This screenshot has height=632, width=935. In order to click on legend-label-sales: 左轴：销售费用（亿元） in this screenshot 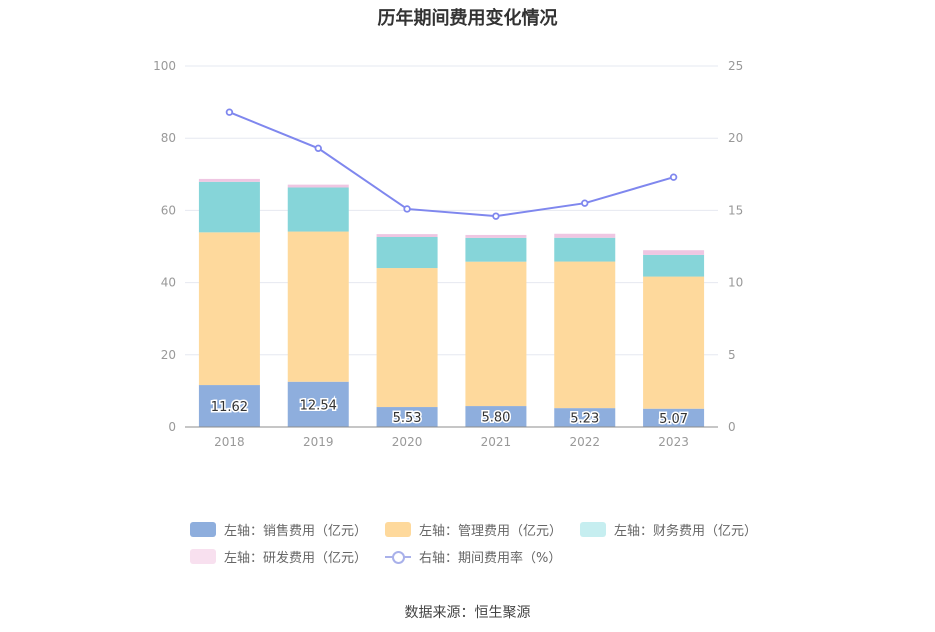, I will do `click(296, 531)`.